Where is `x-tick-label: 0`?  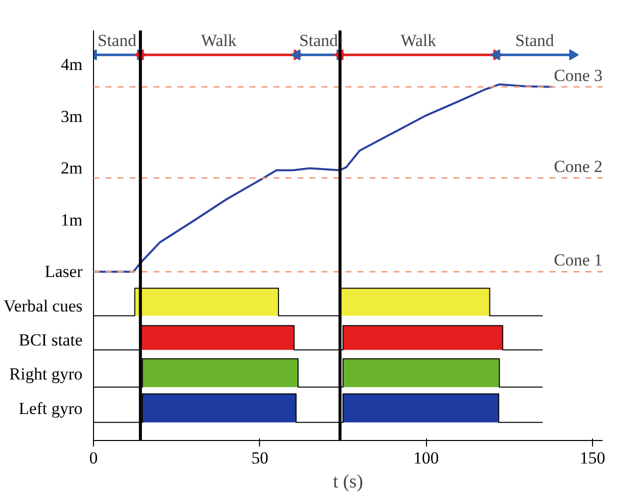 x-tick-label: 0 is located at coordinates (93, 458).